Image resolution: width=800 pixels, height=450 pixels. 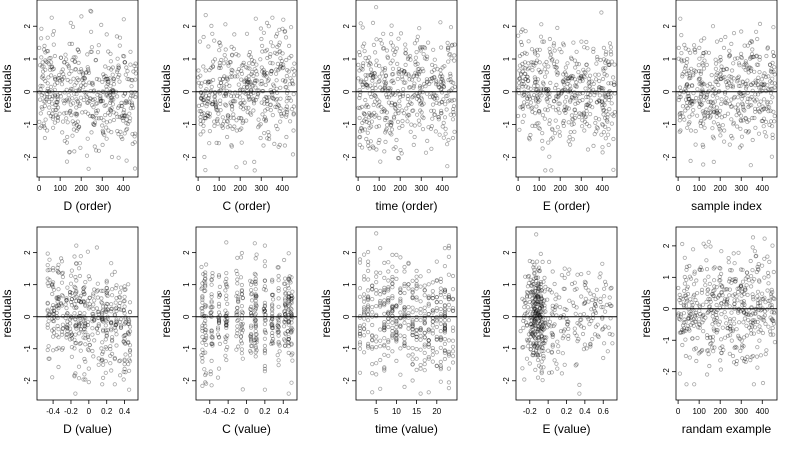 What do you see at coordinates (346, 316) in the screenshot?
I see `y-tick-label: 0` at bounding box center [346, 316].